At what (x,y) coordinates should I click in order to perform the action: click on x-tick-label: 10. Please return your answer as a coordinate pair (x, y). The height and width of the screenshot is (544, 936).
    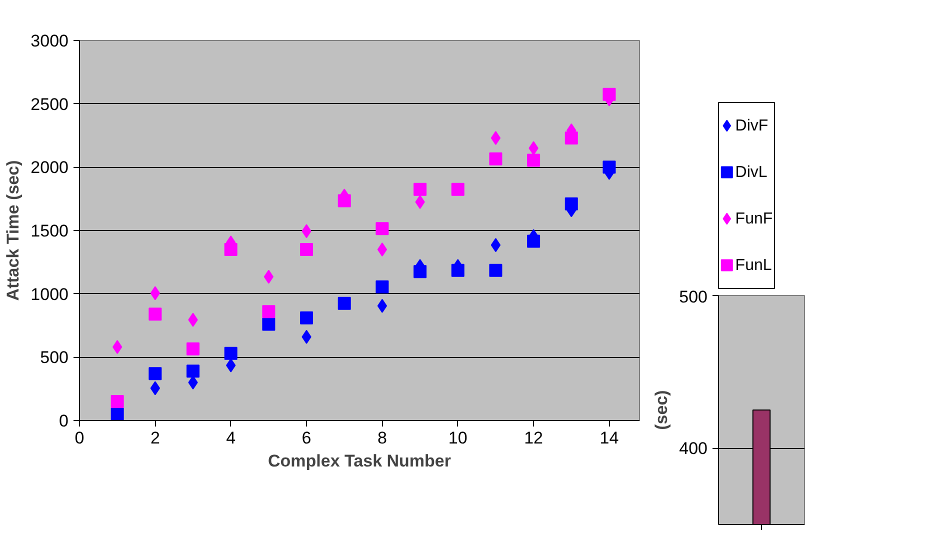
    Looking at the image, I should click on (458, 438).